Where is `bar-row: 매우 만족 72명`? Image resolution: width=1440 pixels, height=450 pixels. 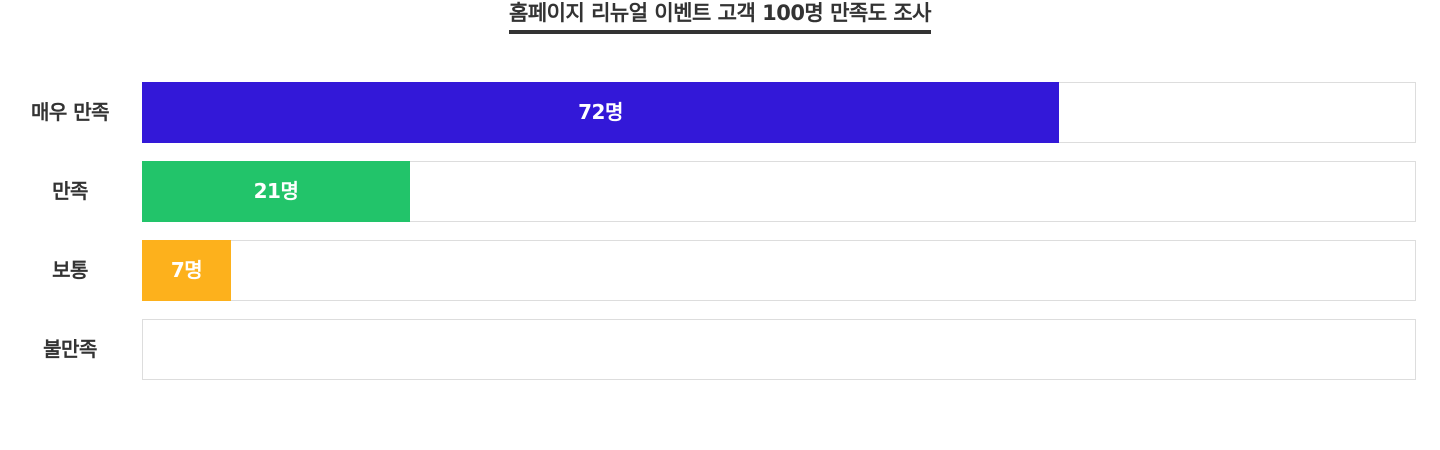
bar-row: 매우 만족 72명 is located at coordinates (720, 112).